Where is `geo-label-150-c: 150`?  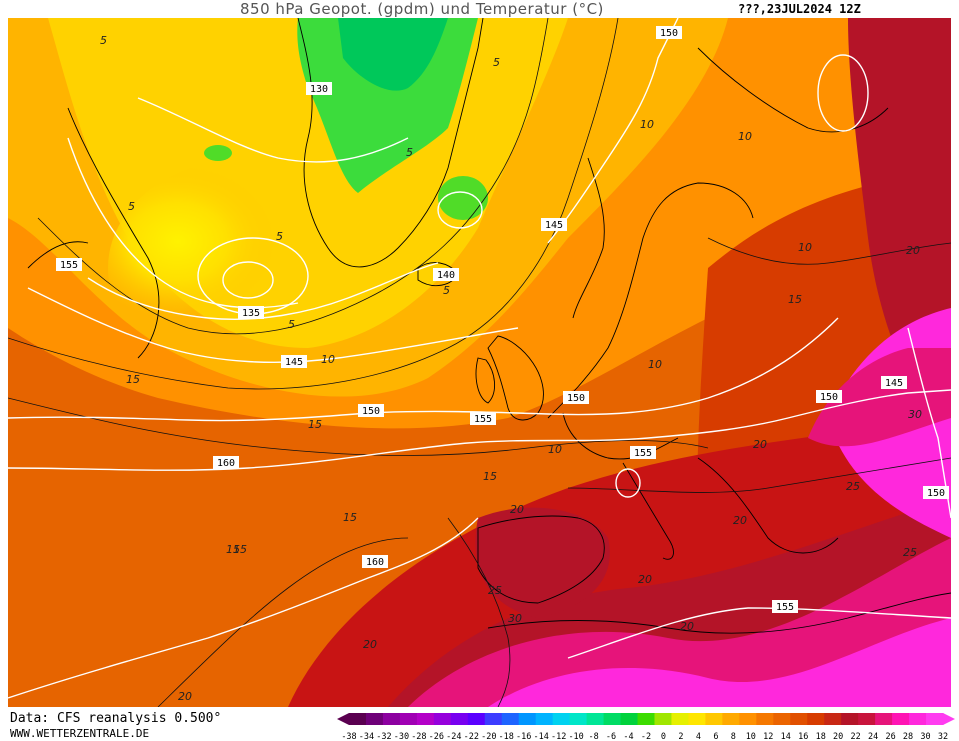 geo-label-150-c: 150 is located at coordinates (371, 410).